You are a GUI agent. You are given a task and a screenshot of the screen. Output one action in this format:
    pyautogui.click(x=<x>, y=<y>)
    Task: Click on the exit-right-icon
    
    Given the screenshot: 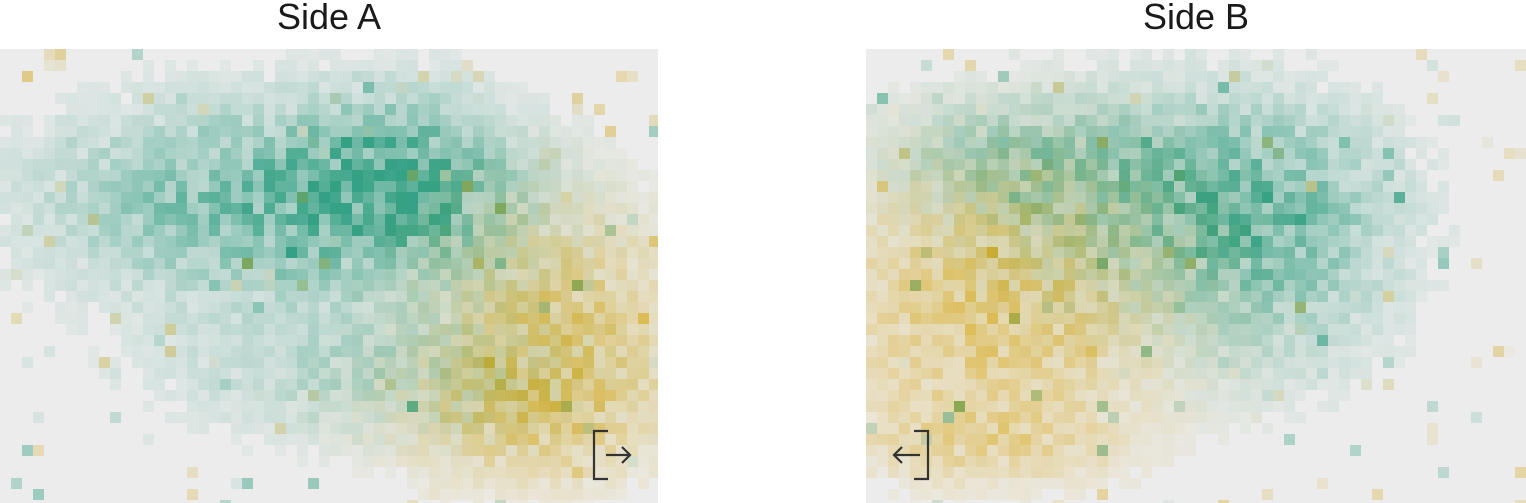 What is the action you would take?
    pyautogui.click(x=614, y=455)
    